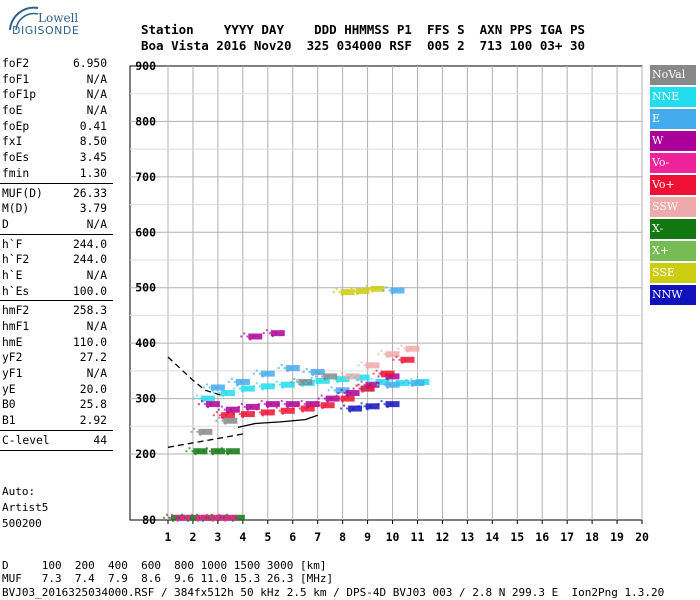 This screenshot has height=600, width=700. Describe the element at coordinates (16, 326) in the screenshot. I see `param-name: hmF1` at that location.